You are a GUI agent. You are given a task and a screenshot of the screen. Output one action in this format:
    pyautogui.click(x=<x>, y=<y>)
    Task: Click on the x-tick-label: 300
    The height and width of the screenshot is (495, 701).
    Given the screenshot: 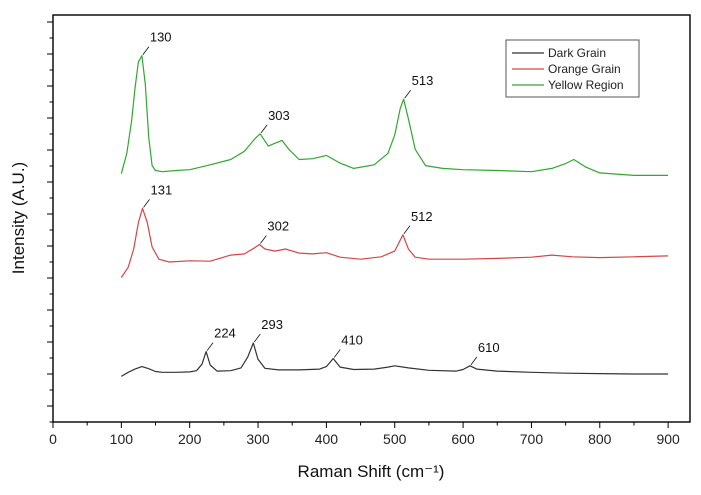 What is the action you would take?
    pyautogui.click(x=258, y=439)
    